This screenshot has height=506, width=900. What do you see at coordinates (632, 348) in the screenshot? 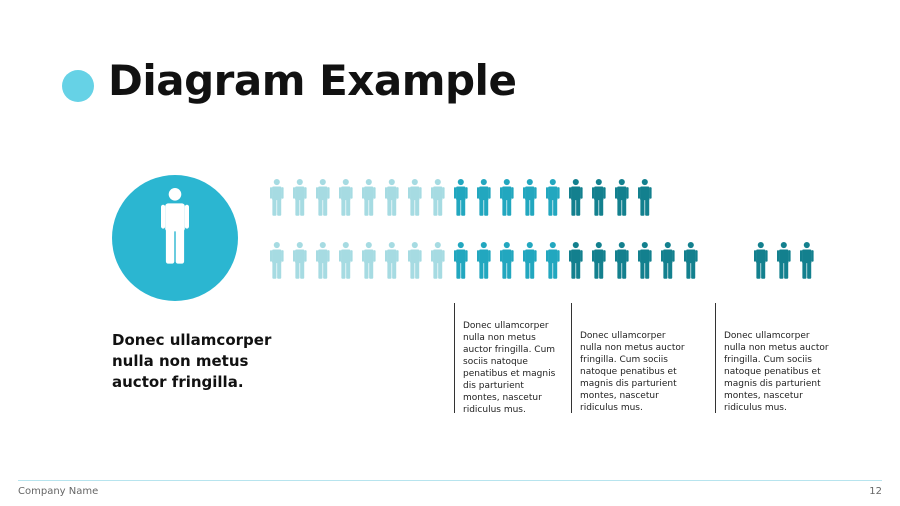
I see `column-2-line: nulla non metus auctor` at bounding box center [632, 348].